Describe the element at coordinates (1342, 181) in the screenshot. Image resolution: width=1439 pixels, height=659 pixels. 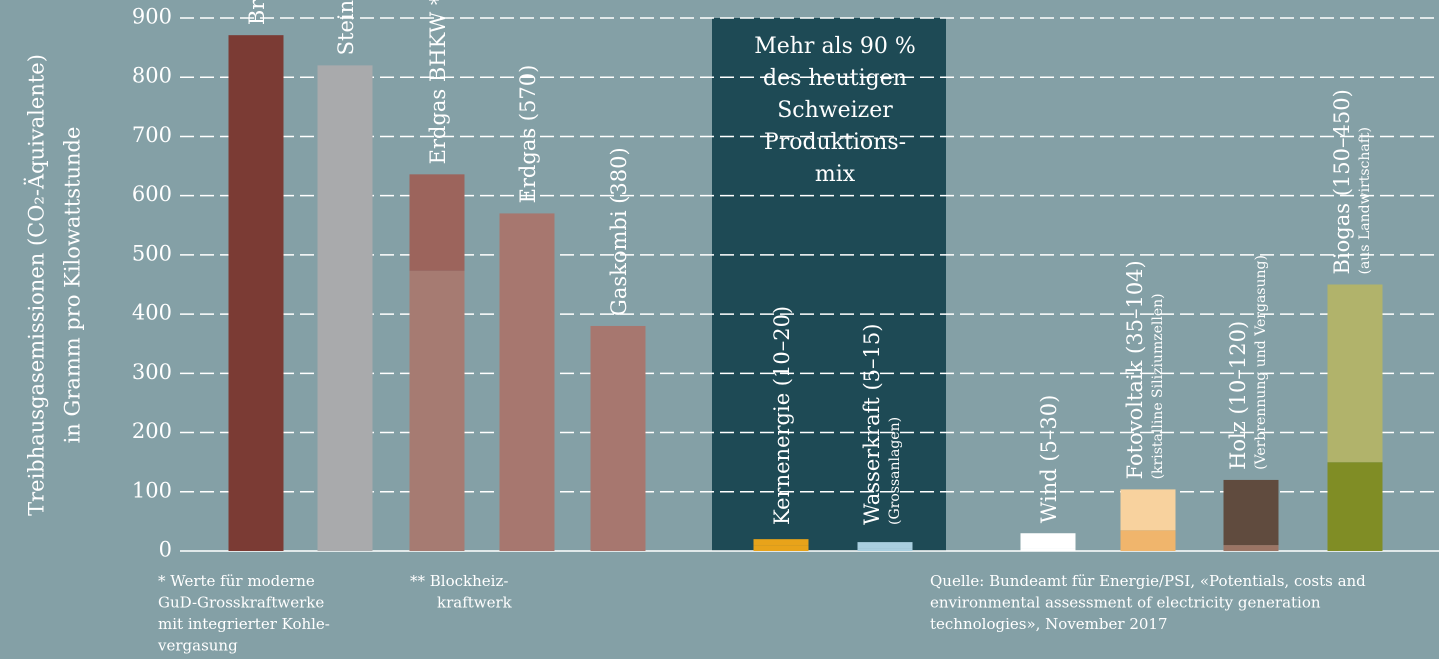
I see `bar-label: Biogas (150–450)` at that location.